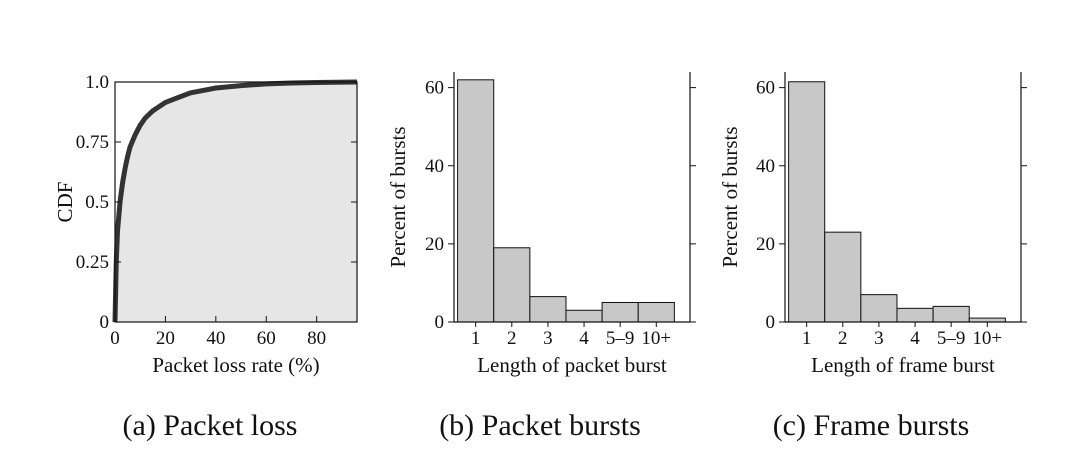 Image resolution: width=1080 pixels, height=466 pixels. What do you see at coordinates (871, 425) in the screenshot?
I see `panel-caption: (c) Frame bursts` at bounding box center [871, 425].